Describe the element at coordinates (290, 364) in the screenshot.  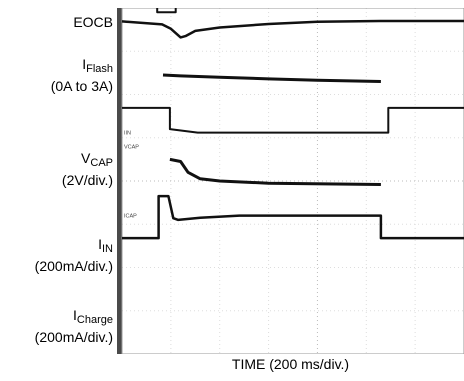
I see `x-axis-label: TIME (200 ms/div.)` at that location.